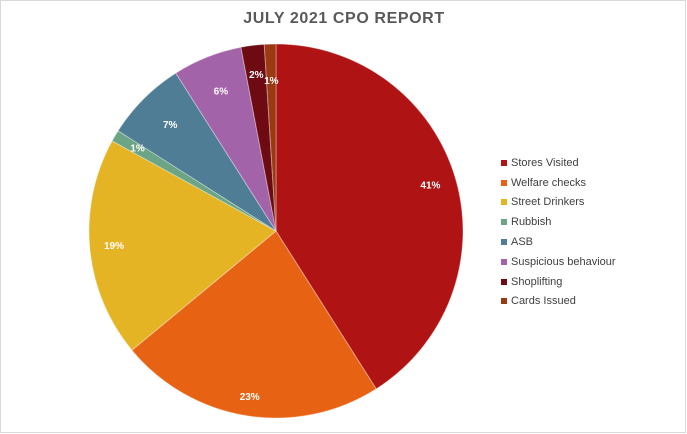 This screenshot has width=687, height=434. Describe the element at coordinates (543, 301) in the screenshot. I see `legend-label: Cards Issued` at that location.